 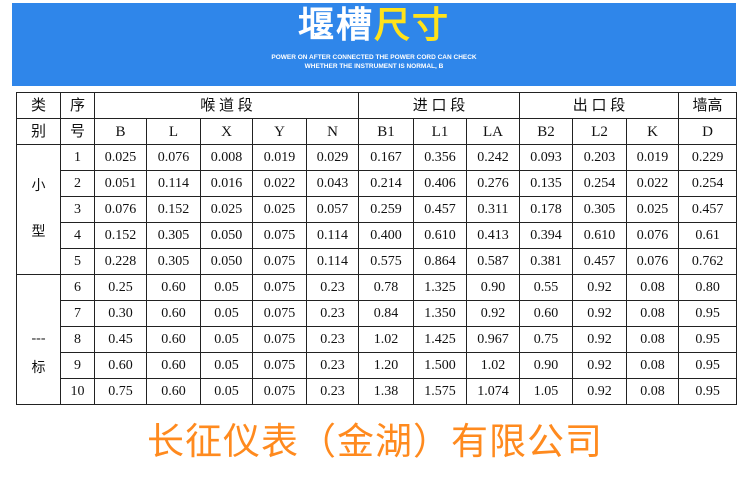 I want to click on value-cell: 0.575, so click(x=386, y=261).